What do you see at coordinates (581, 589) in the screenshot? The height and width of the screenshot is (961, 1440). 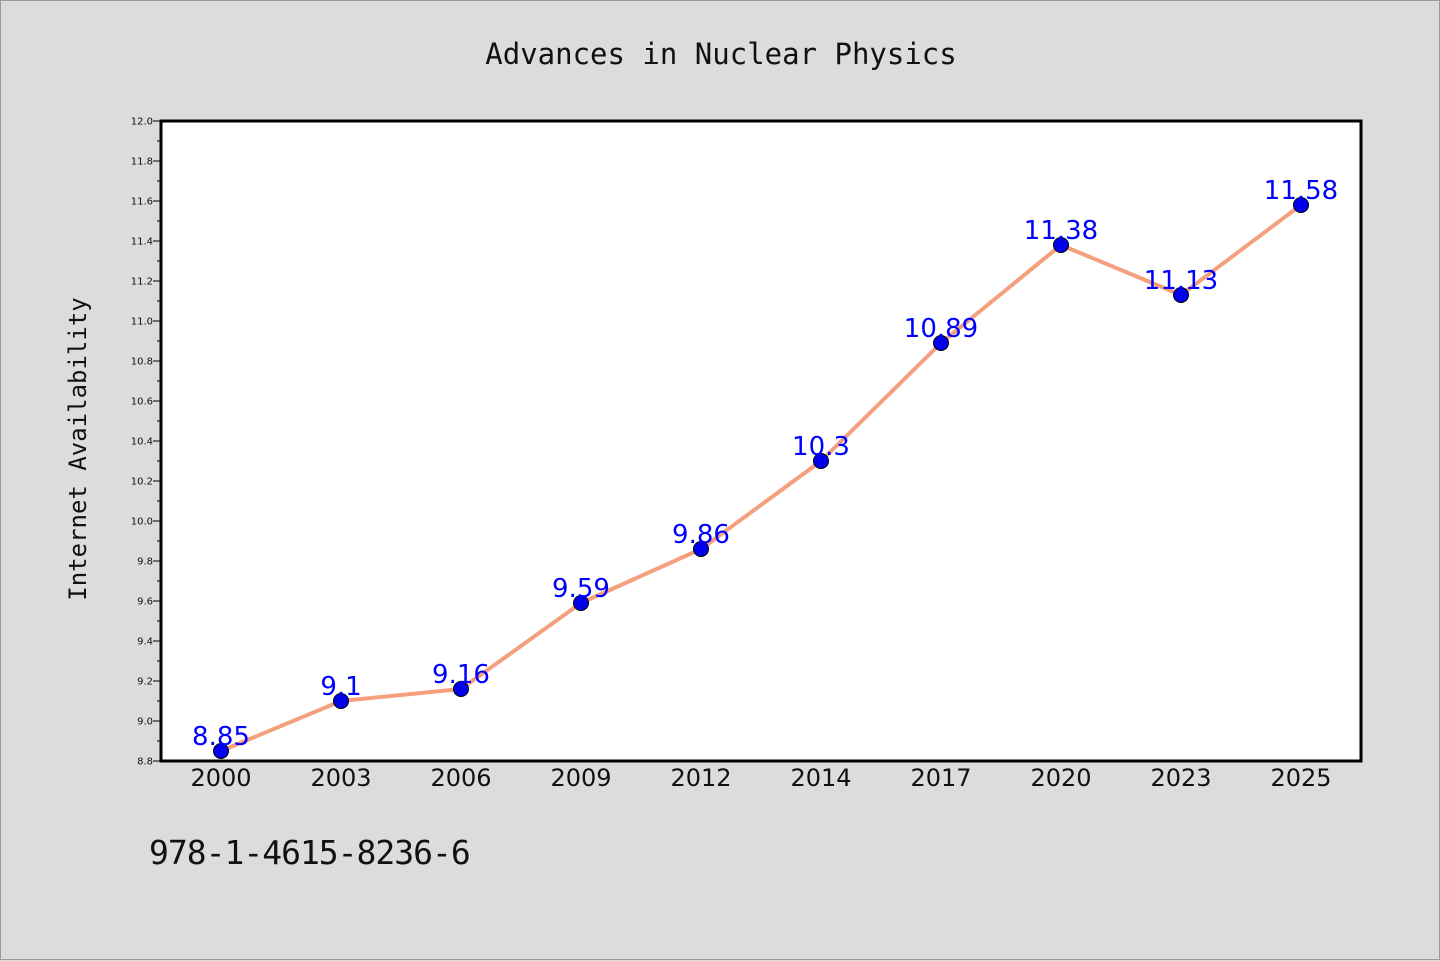 I see `data-label: 9.59` at bounding box center [581, 589].